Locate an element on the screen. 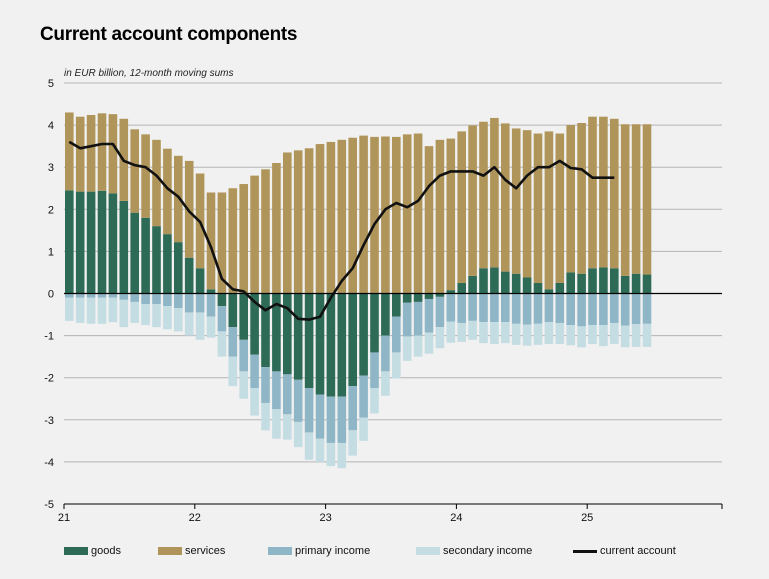 The height and width of the screenshot is (579, 769). legend-swatch-services is located at coordinates (170, 551).